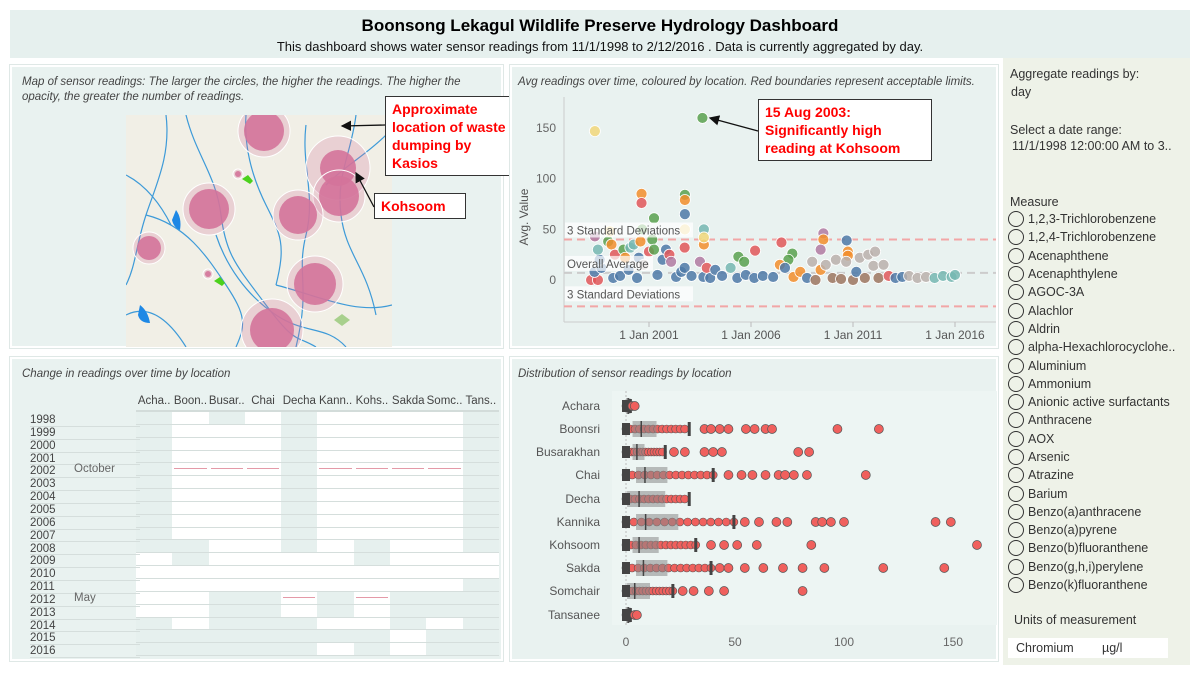 The image size is (1200, 673). Describe the element at coordinates (1099, 402) in the screenshot. I see `measure-option: Anionic active surfactants` at that location.